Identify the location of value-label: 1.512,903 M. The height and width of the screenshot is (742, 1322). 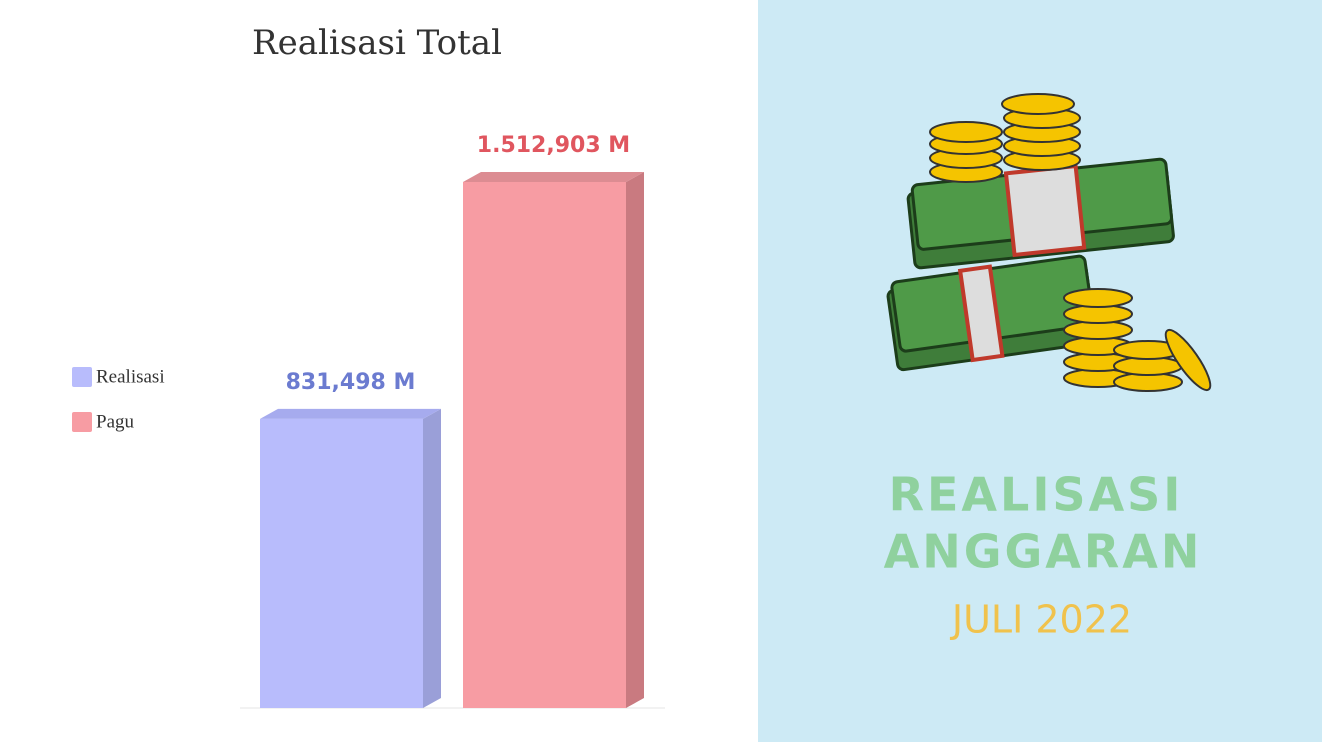
(553, 145).